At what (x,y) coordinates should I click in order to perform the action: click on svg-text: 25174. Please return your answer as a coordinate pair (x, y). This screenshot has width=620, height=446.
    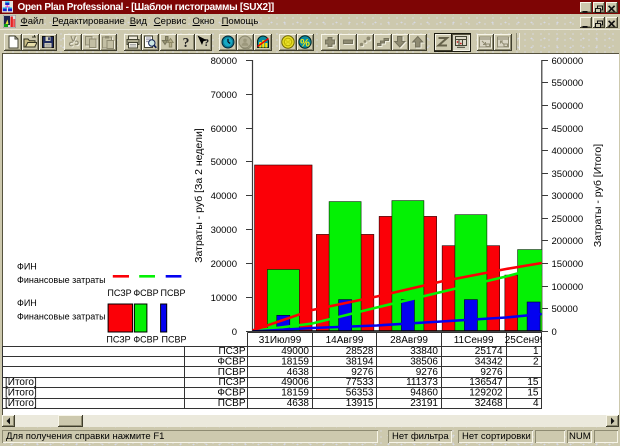
    Looking at the image, I should click on (489, 351).